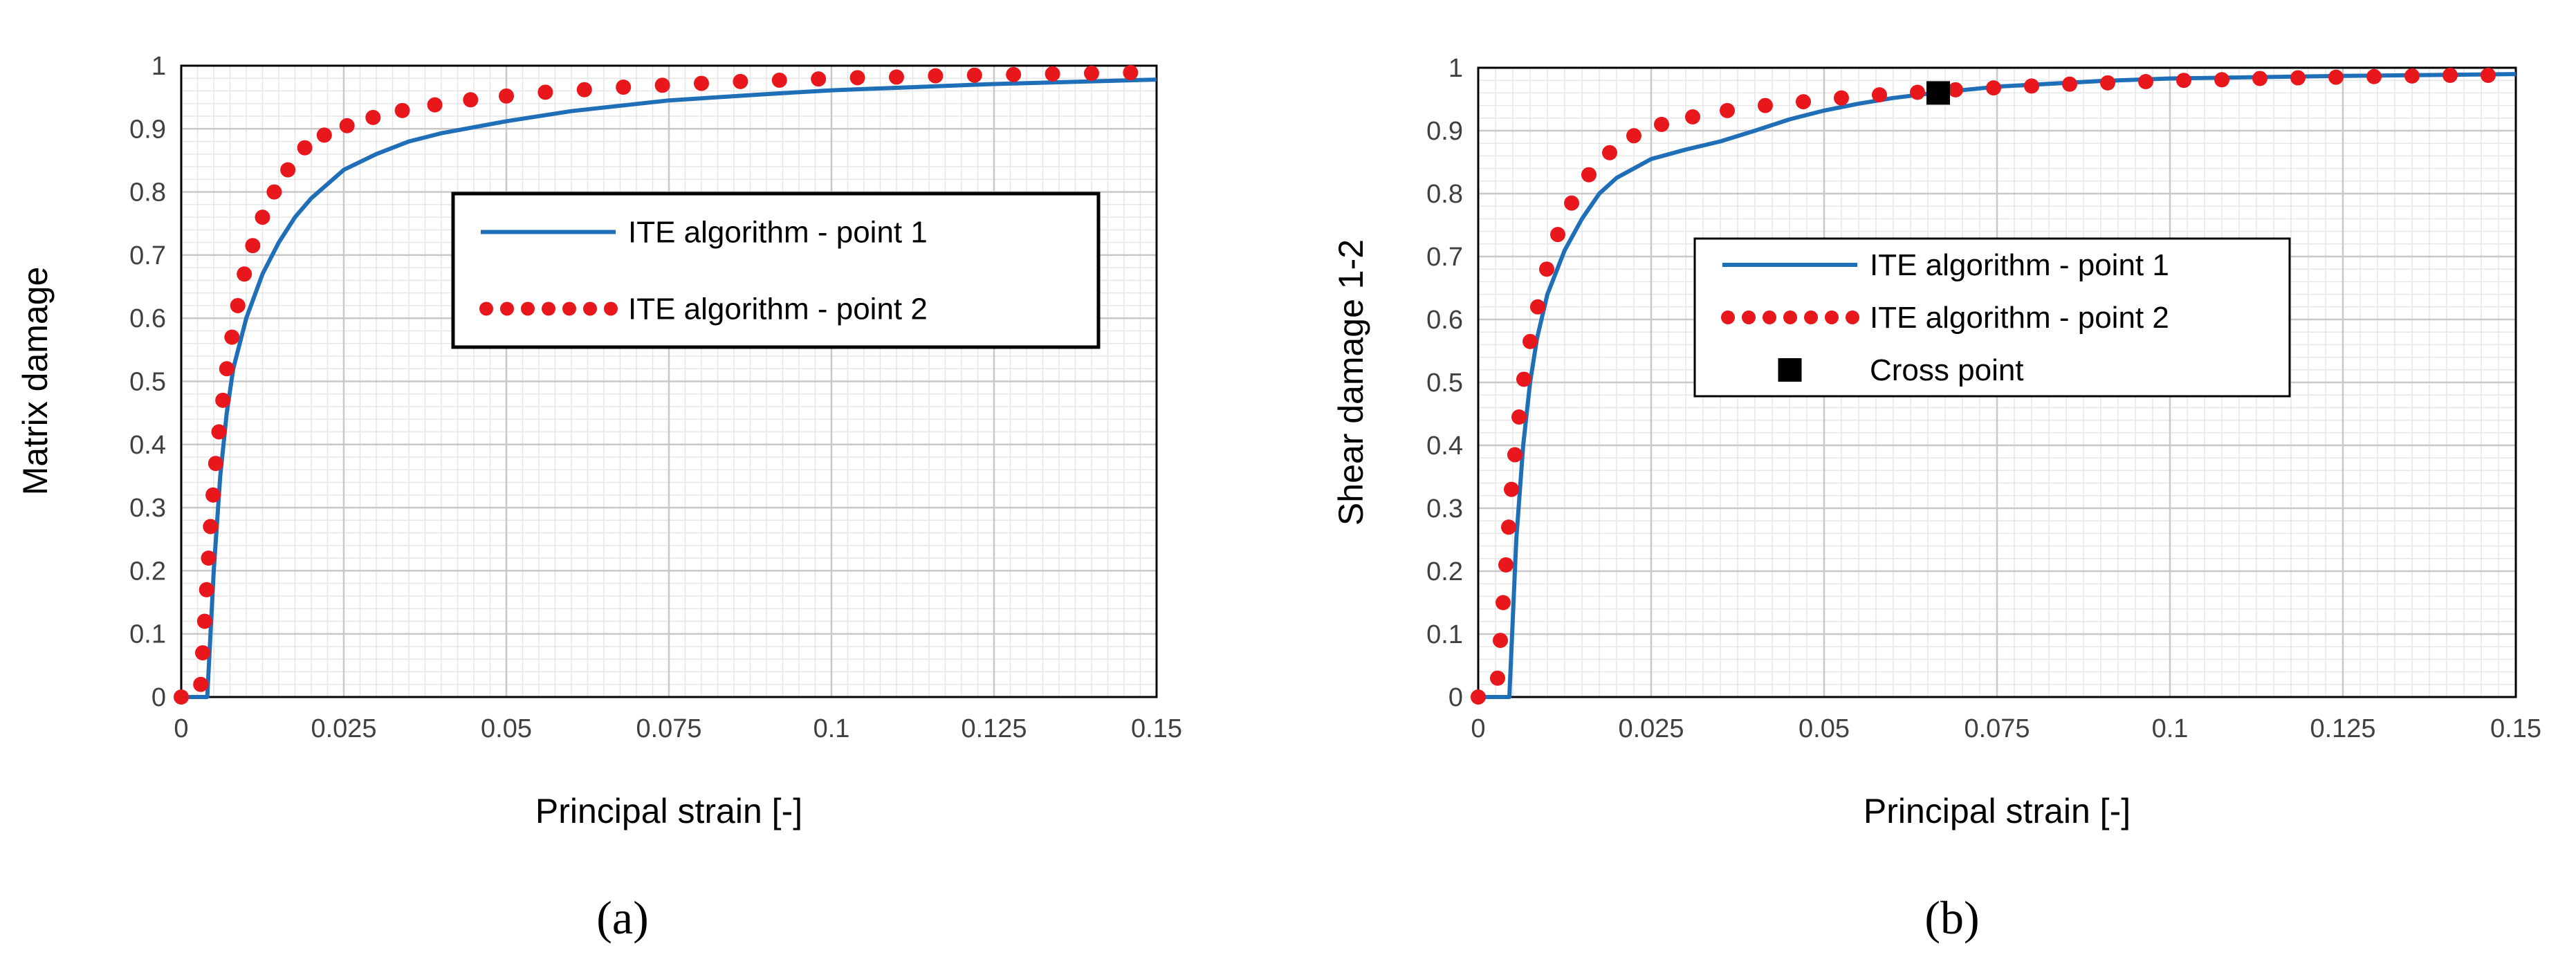 Image resolution: width=2576 pixels, height=966 pixels. Describe the element at coordinates (1947, 370) in the screenshot. I see `legend-label: Cross point` at that location.